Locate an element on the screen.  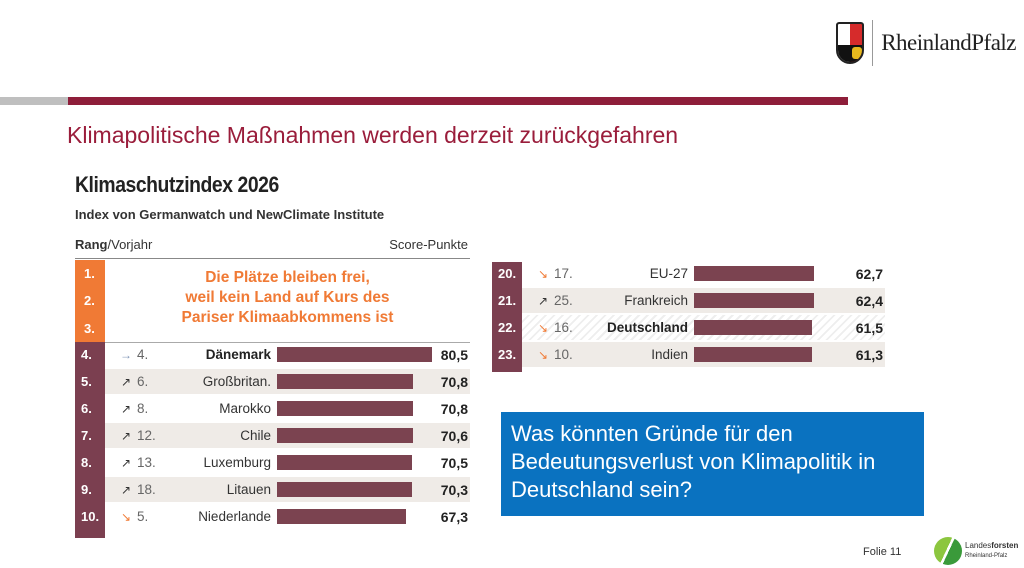
country-name: EU-27 is located at coordinates (668, 273).